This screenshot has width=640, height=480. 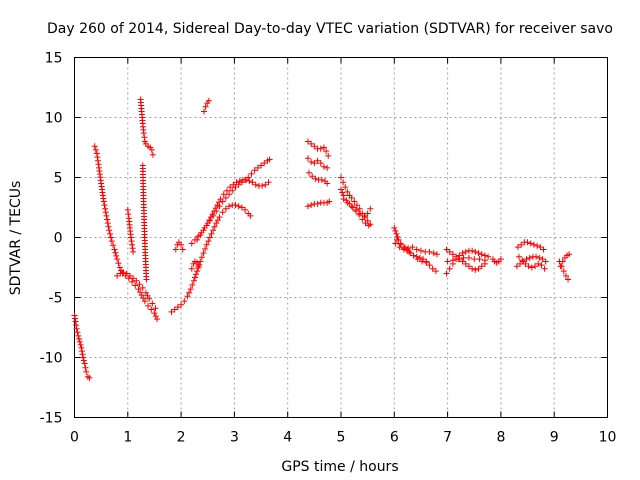 I want to click on x-tick-label: 7, so click(x=447, y=438).